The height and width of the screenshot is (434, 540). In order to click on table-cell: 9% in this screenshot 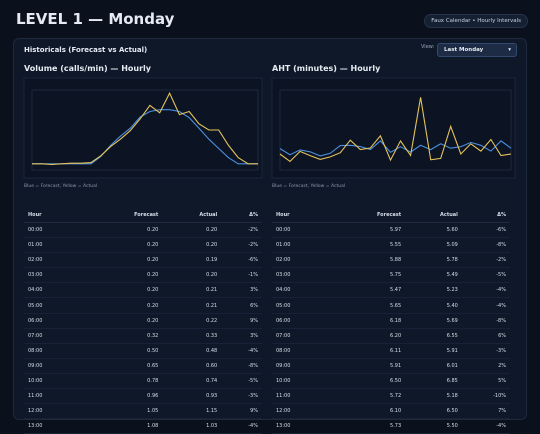, I will do `click(240, 411)`.